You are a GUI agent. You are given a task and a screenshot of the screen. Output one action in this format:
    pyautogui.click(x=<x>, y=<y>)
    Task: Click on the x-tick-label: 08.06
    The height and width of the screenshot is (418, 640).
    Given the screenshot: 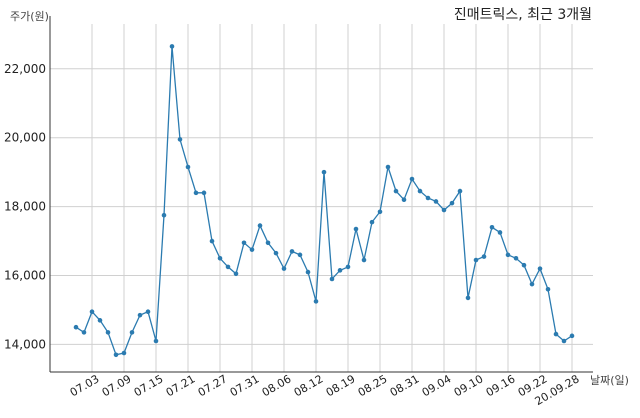 What is the action you would take?
    pyautogui.click(x=277, y=385)
    